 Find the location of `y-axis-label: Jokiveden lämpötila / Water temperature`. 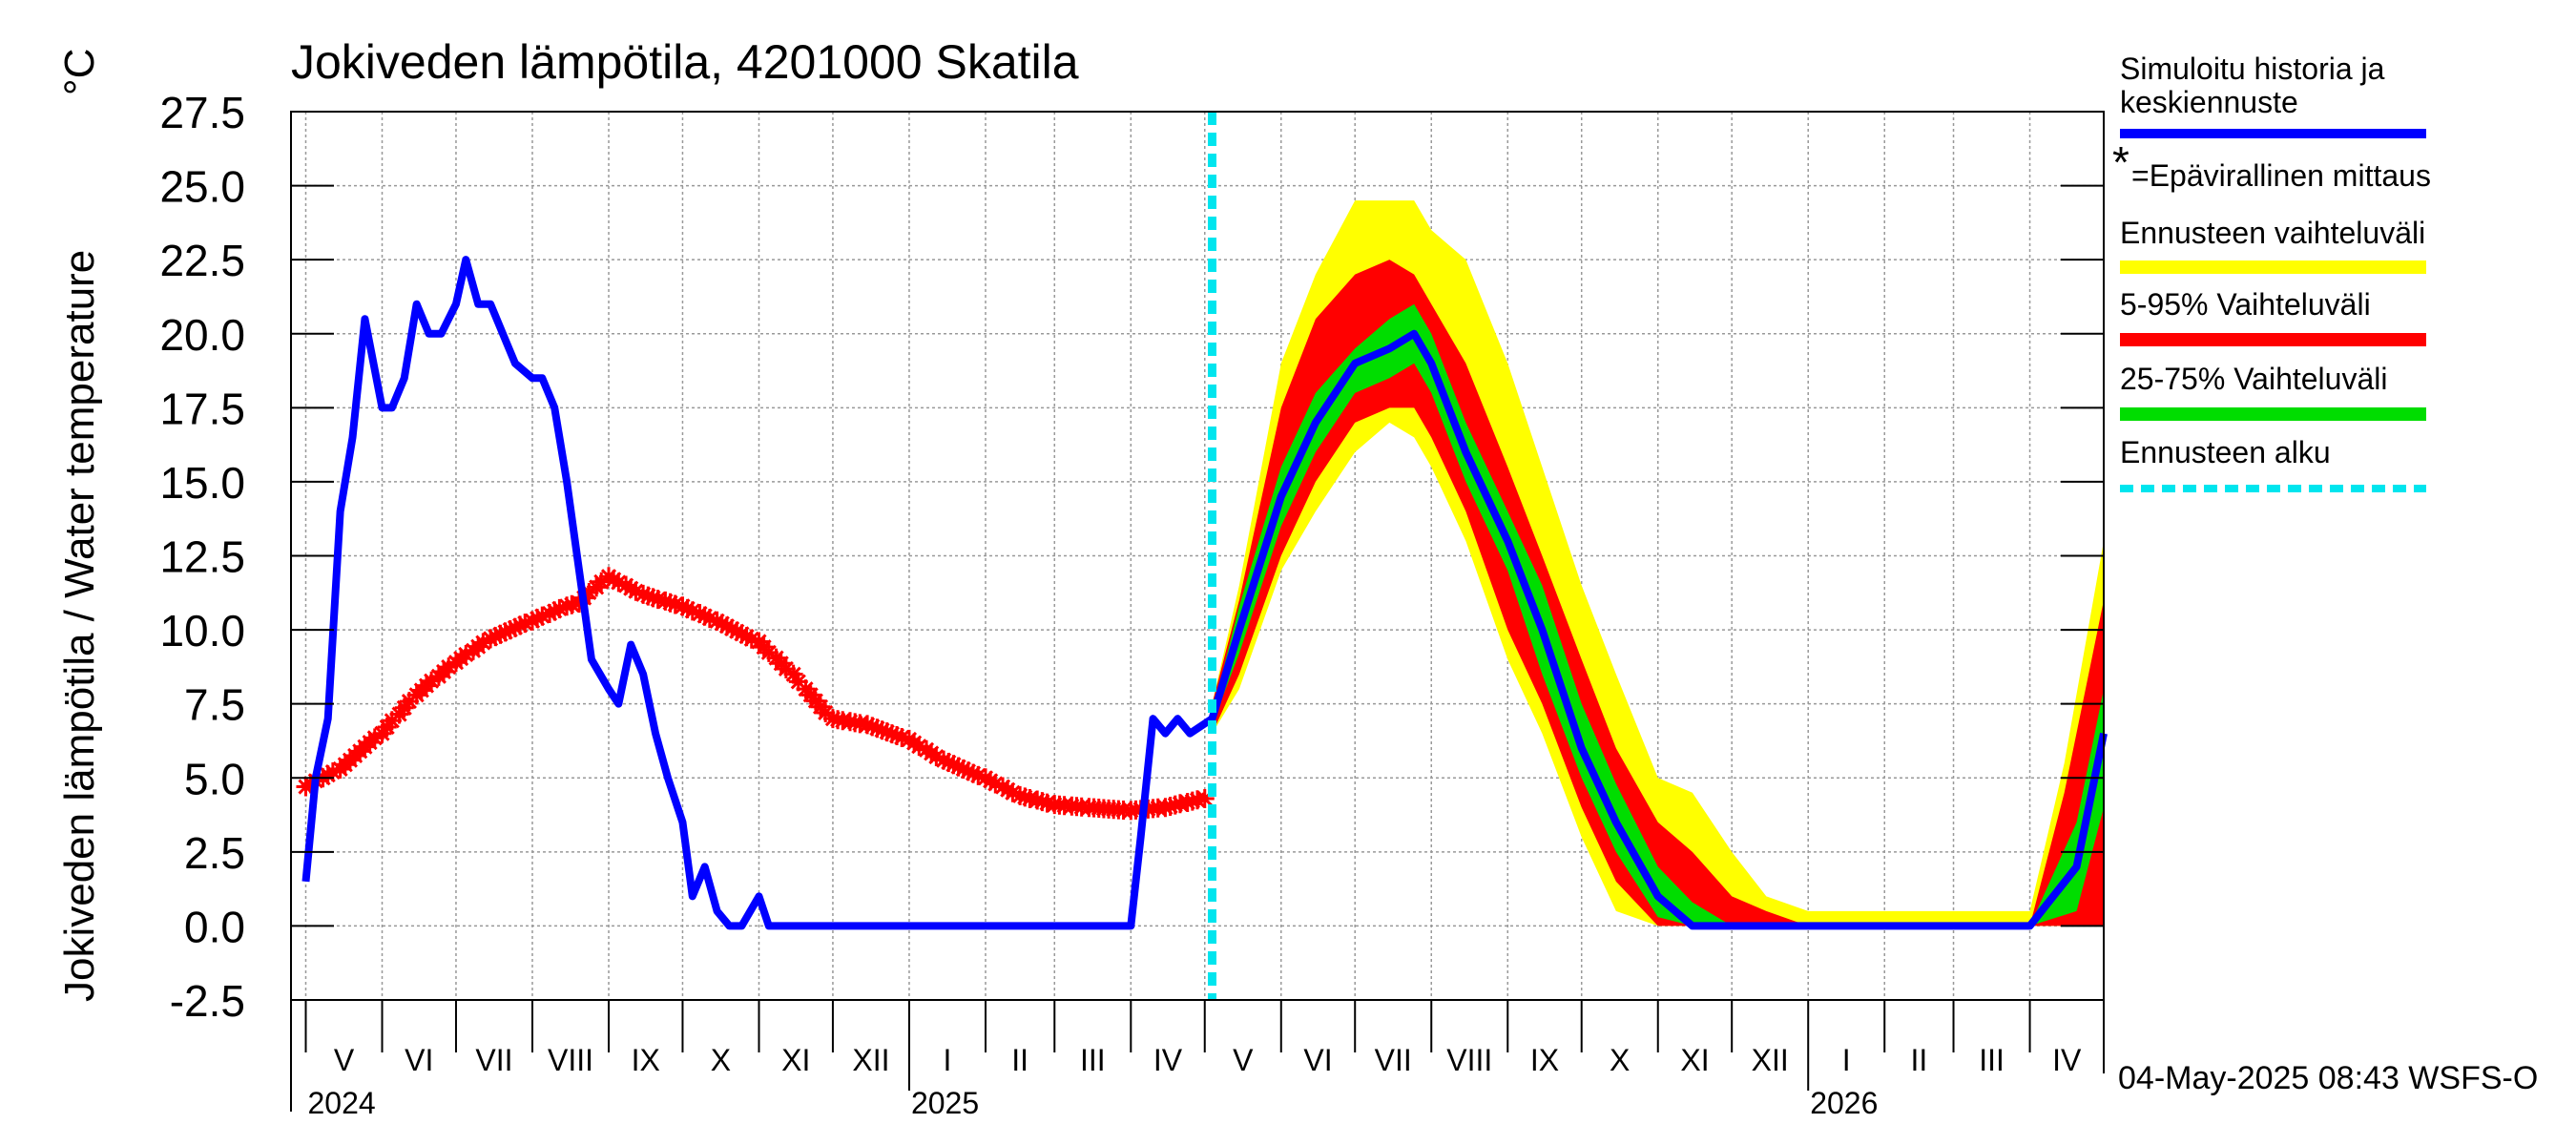

y-axis-label: Jokiveden lämpötila / Water temperature is located at coordinates (79, 626).